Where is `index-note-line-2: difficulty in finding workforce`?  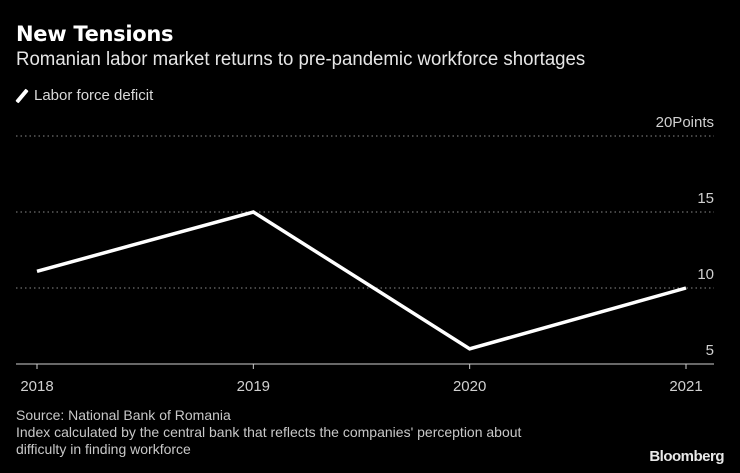
index-note-line-2: difficulty in finding workforce is located at coordinates (103, 449).